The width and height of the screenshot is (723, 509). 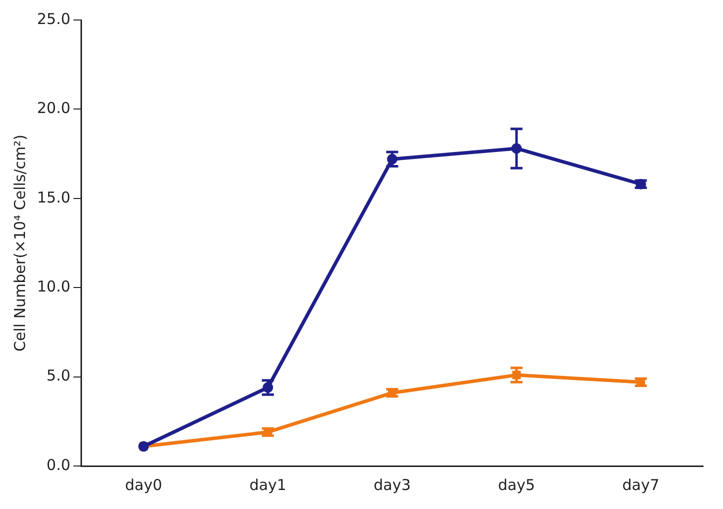 I want to click on x-tick-label: day1, so click(x=267, y=485).